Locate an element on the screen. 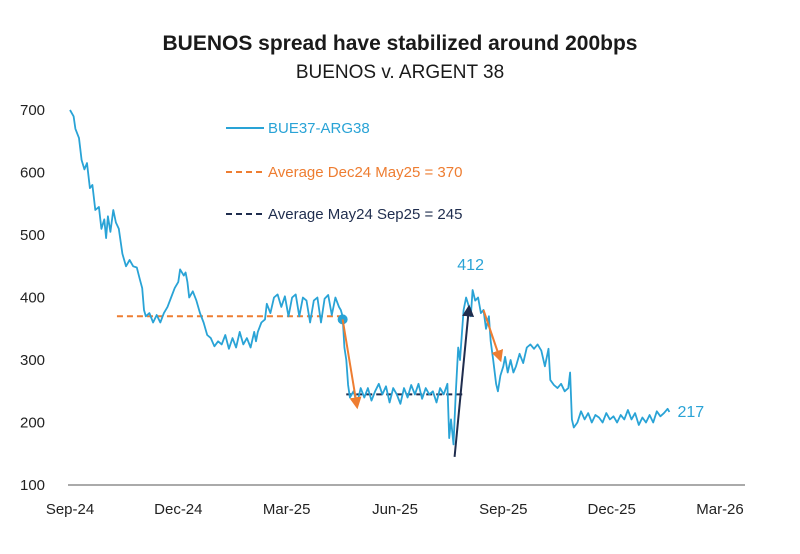 This screenshot has width=800, height=554. x-tick-label: Sep-25 is located at coordinates (503, 509).